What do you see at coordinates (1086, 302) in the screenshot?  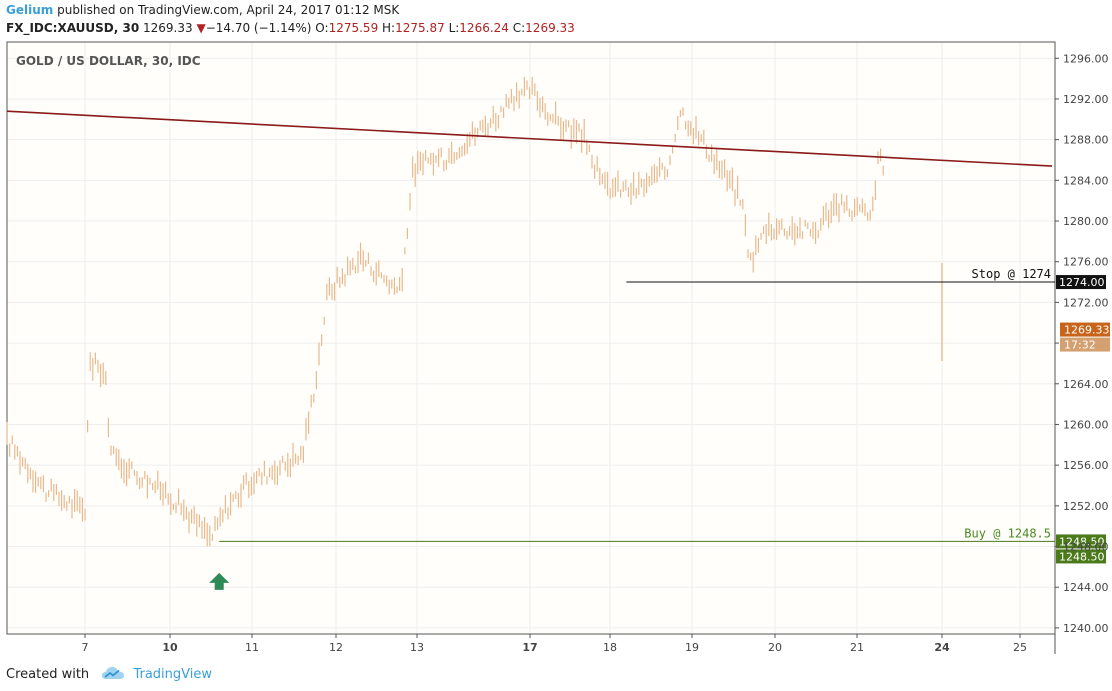 I see `y-tick-label: 1272.00` at bounding box center [1086, 302].